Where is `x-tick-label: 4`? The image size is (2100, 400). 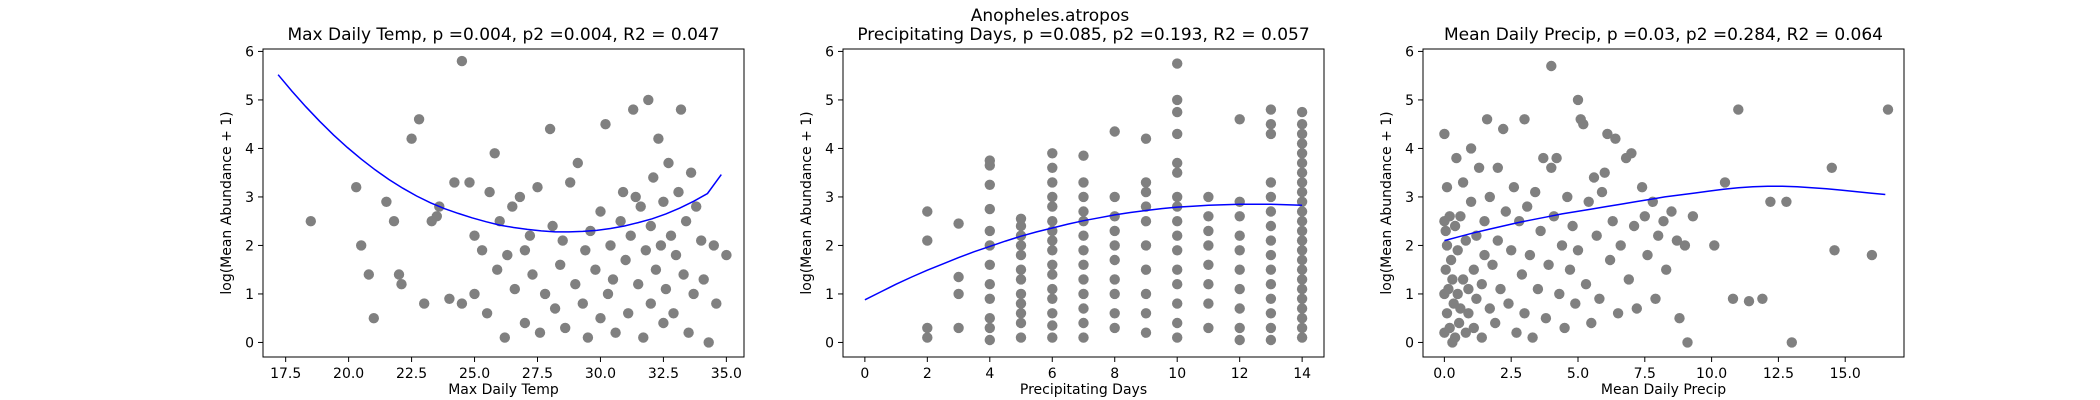 x-tick-label: 4 is located at coordinates (989, 374).